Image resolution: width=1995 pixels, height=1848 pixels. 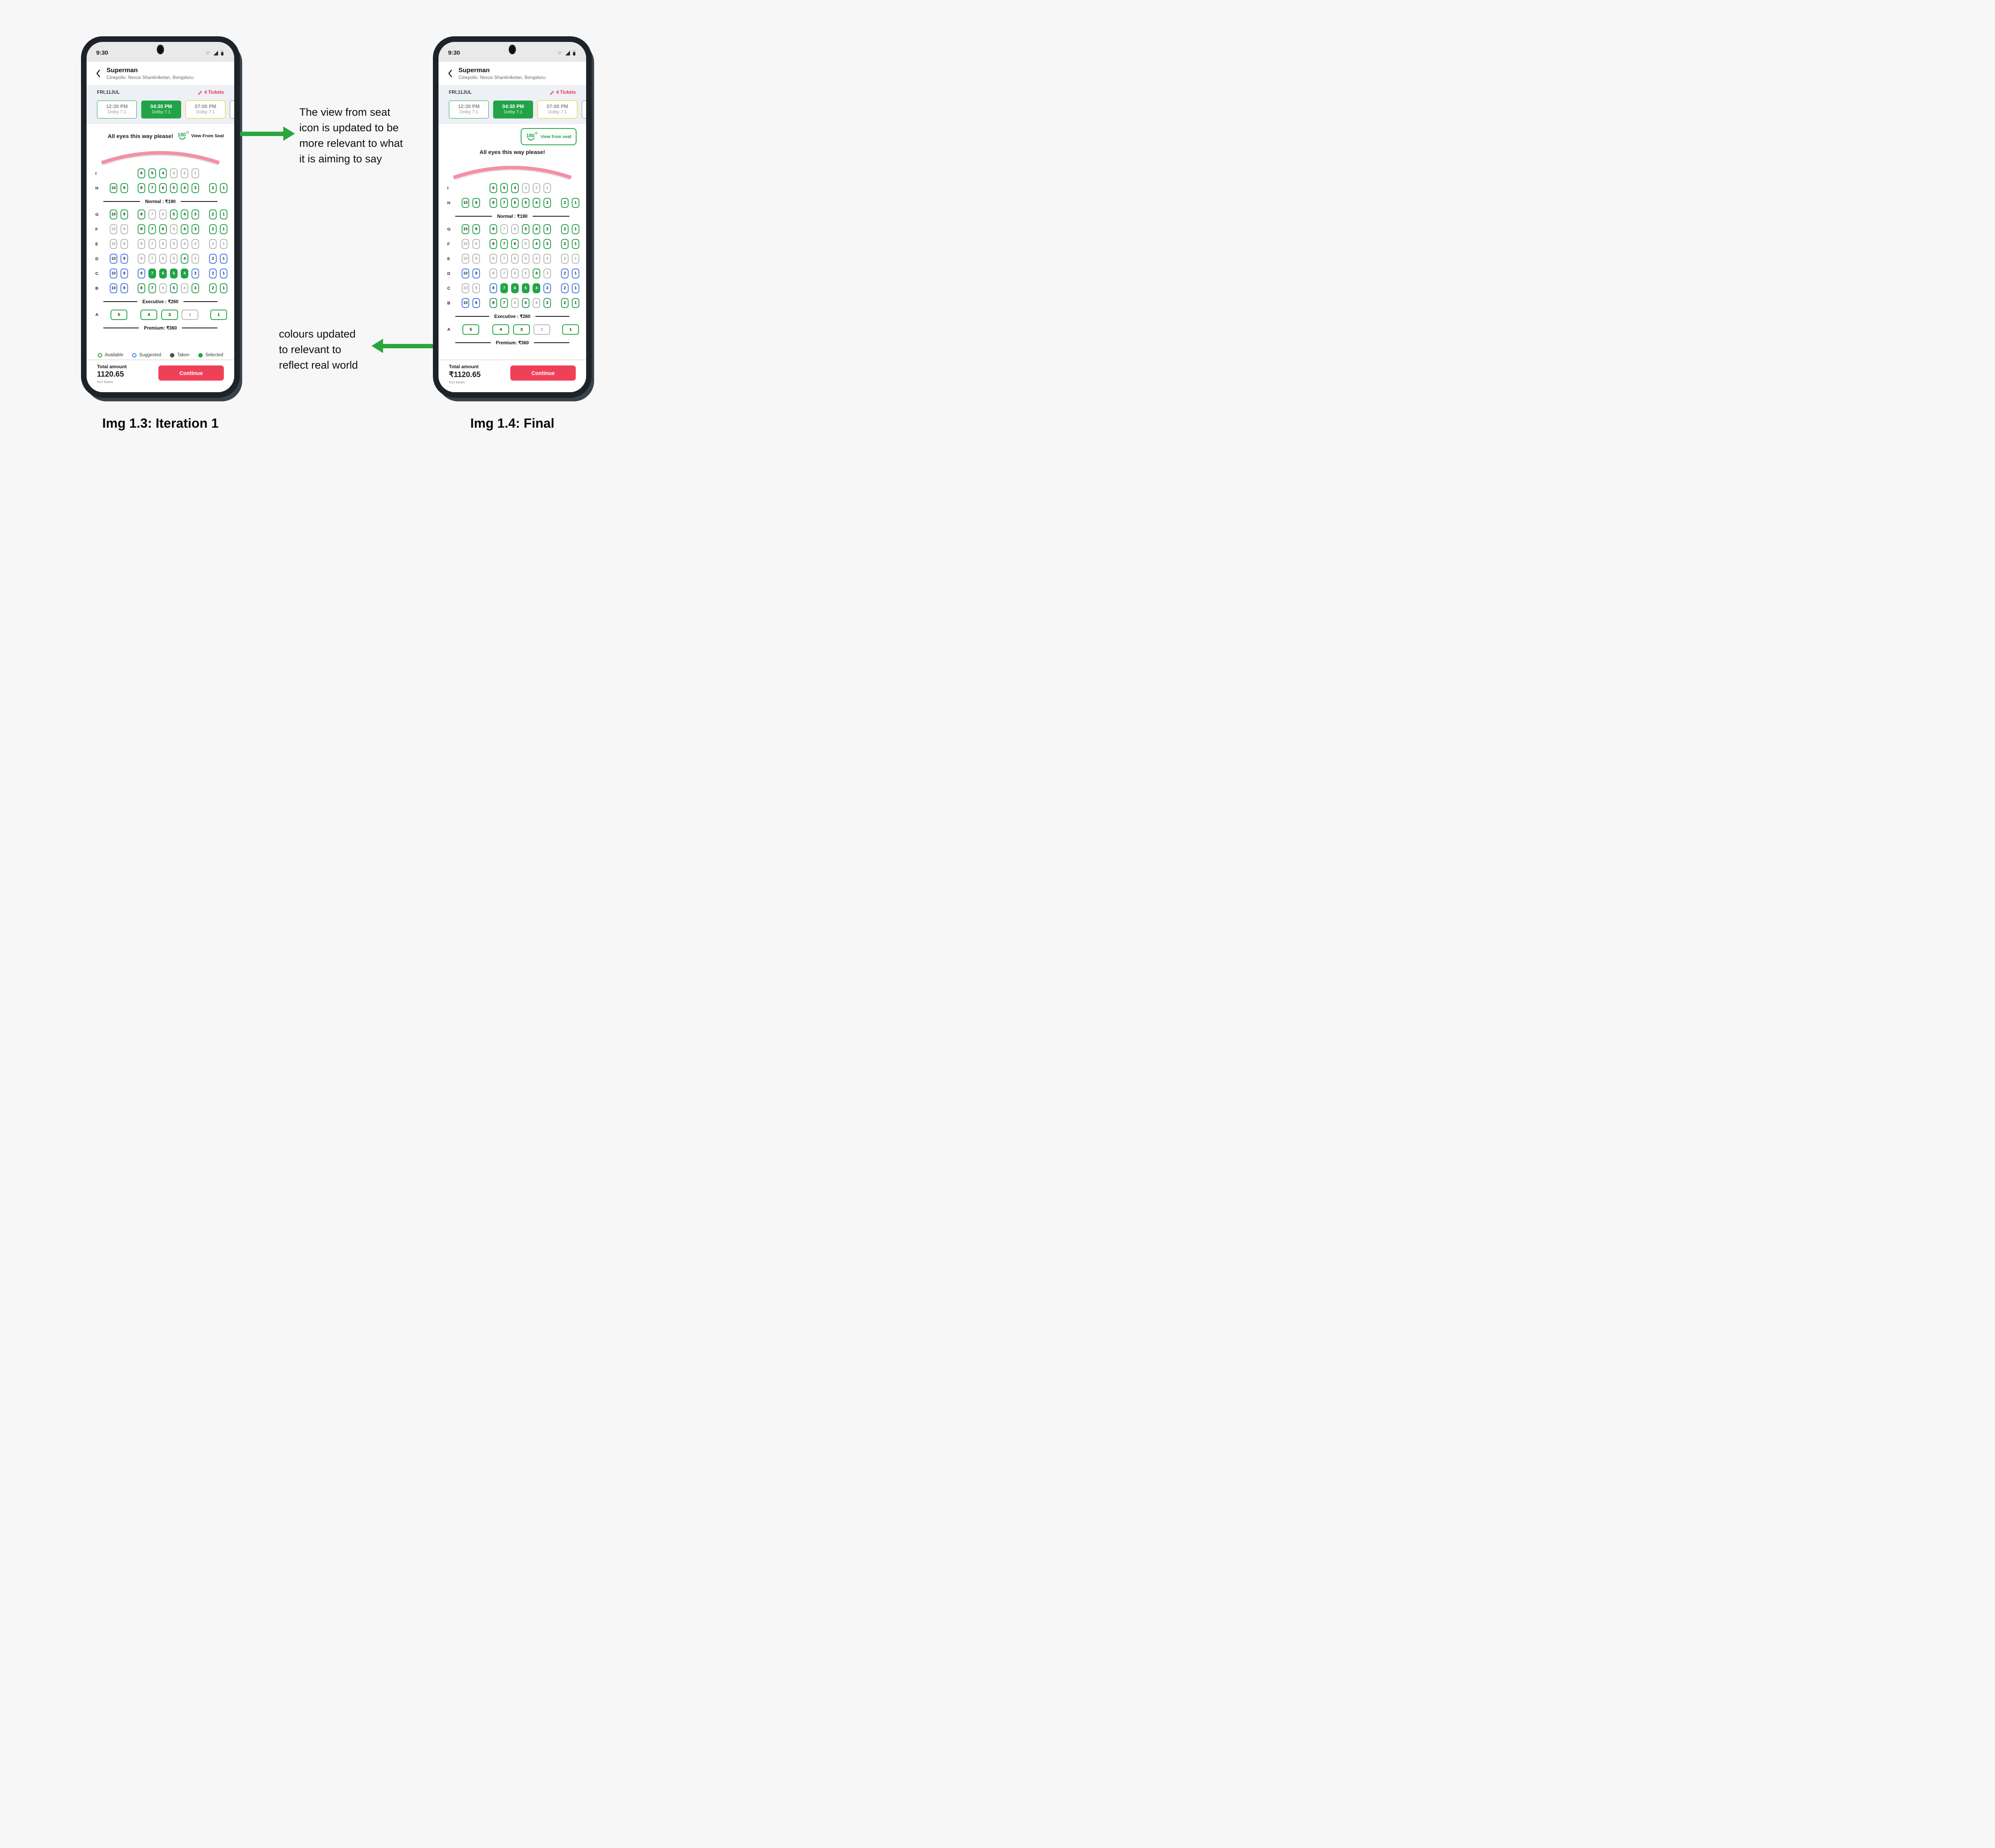 What do you see at coordinates (548, 136) in the screenshot?
I see `view-from-seat-button: 180 View from seat` at bounding box center [548, 136].